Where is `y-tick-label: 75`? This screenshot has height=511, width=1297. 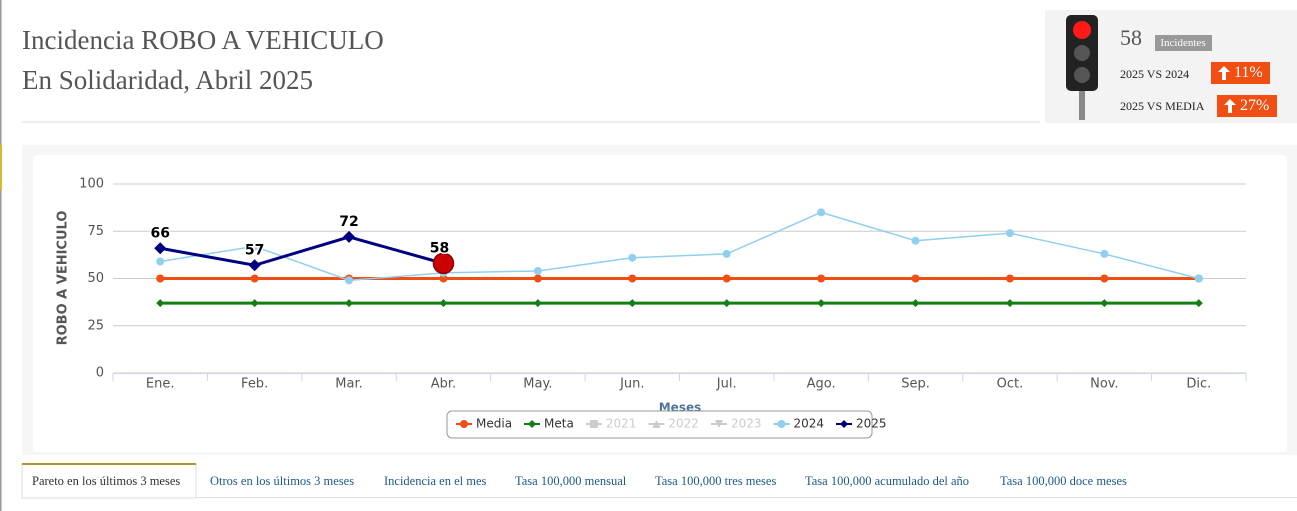 y-tick-label: 75 is located at coordinates (95, 231).